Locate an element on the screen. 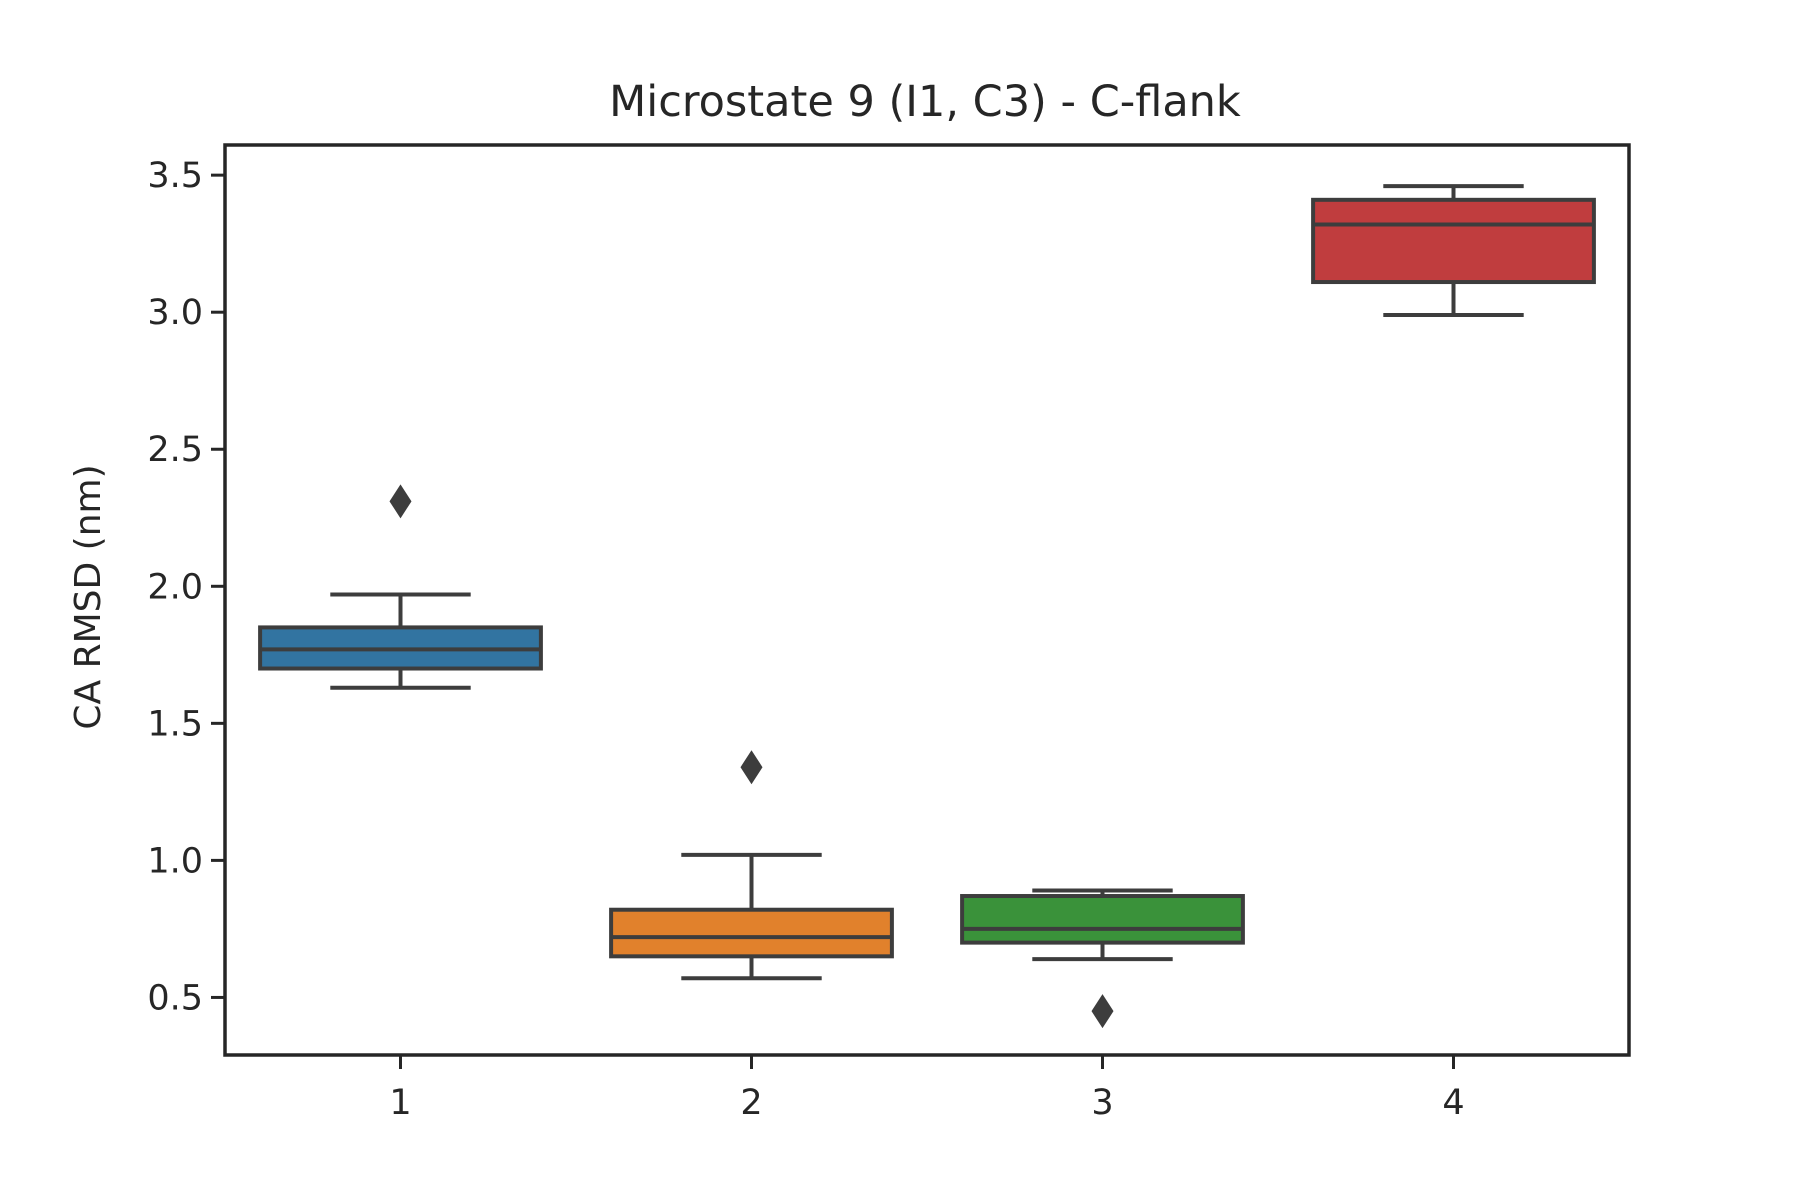 This screenshot has width=1800, height=1200. y-tick-label: 3.5 is located at coordinates (175, 176).